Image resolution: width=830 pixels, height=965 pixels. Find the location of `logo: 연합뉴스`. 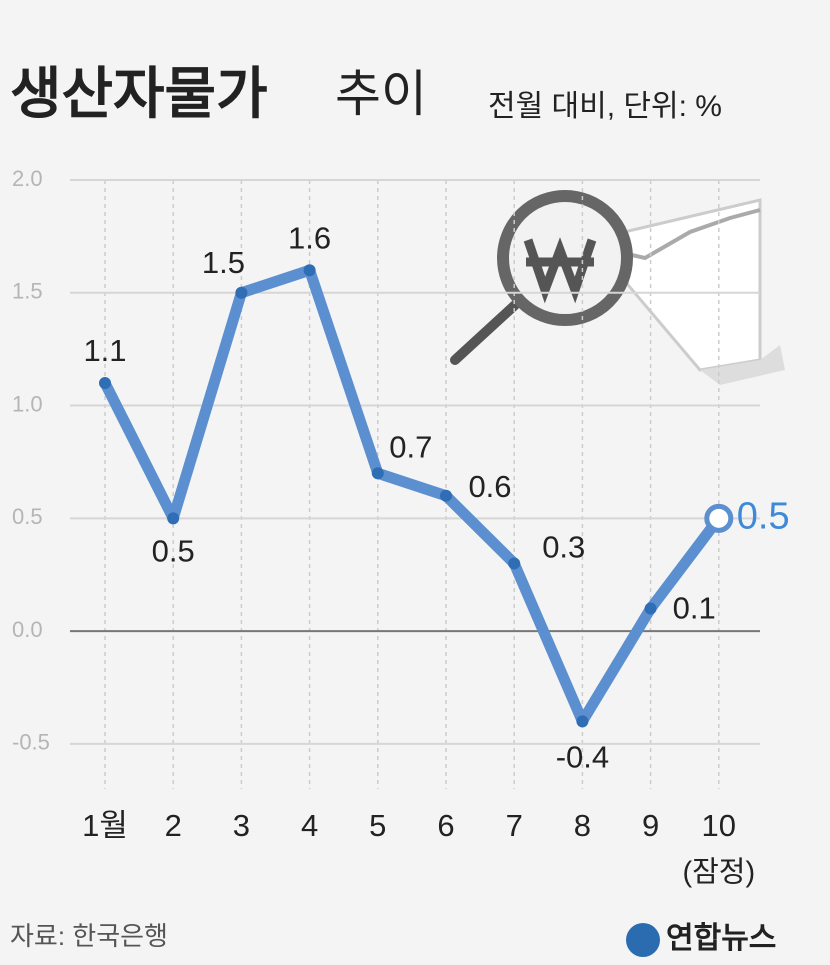

logo: 연합뉴스 is located at coordinates (701, 939).